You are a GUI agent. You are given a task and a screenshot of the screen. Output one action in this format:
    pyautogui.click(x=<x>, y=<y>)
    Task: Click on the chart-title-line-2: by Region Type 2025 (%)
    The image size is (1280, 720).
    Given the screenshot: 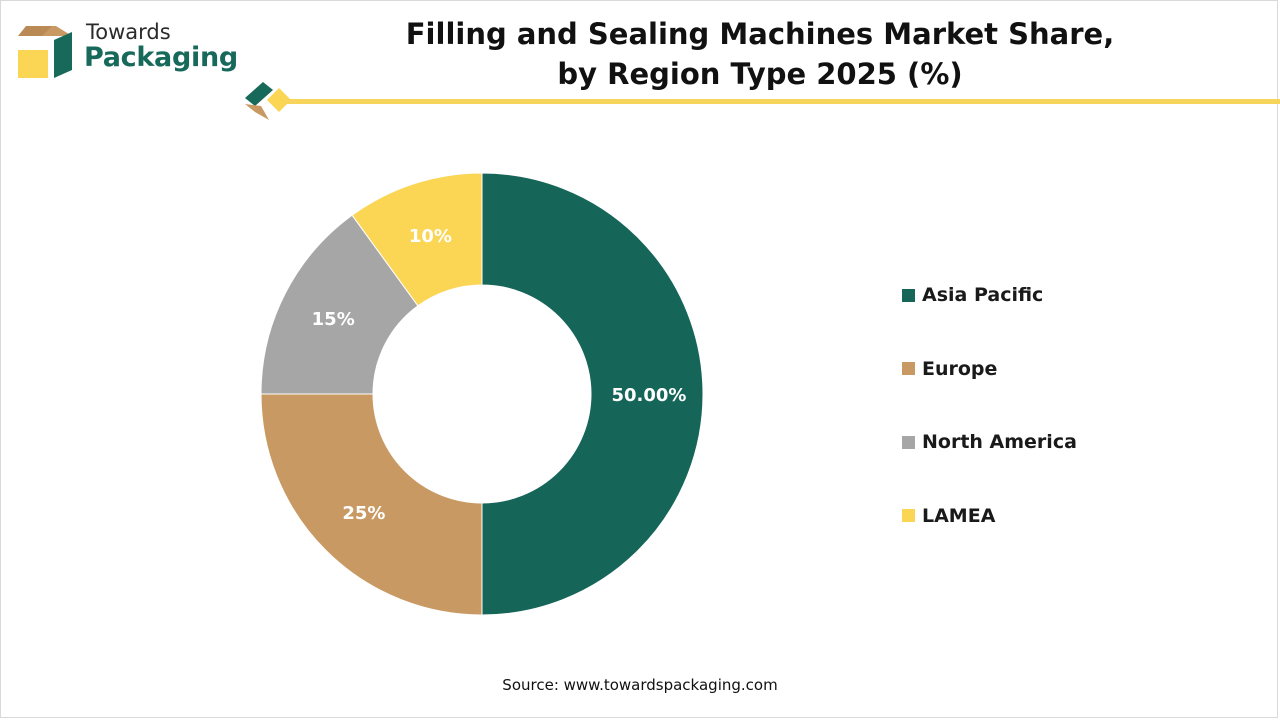 What is the action you would take?
    pyautogui.click(x=760, y=74)
    